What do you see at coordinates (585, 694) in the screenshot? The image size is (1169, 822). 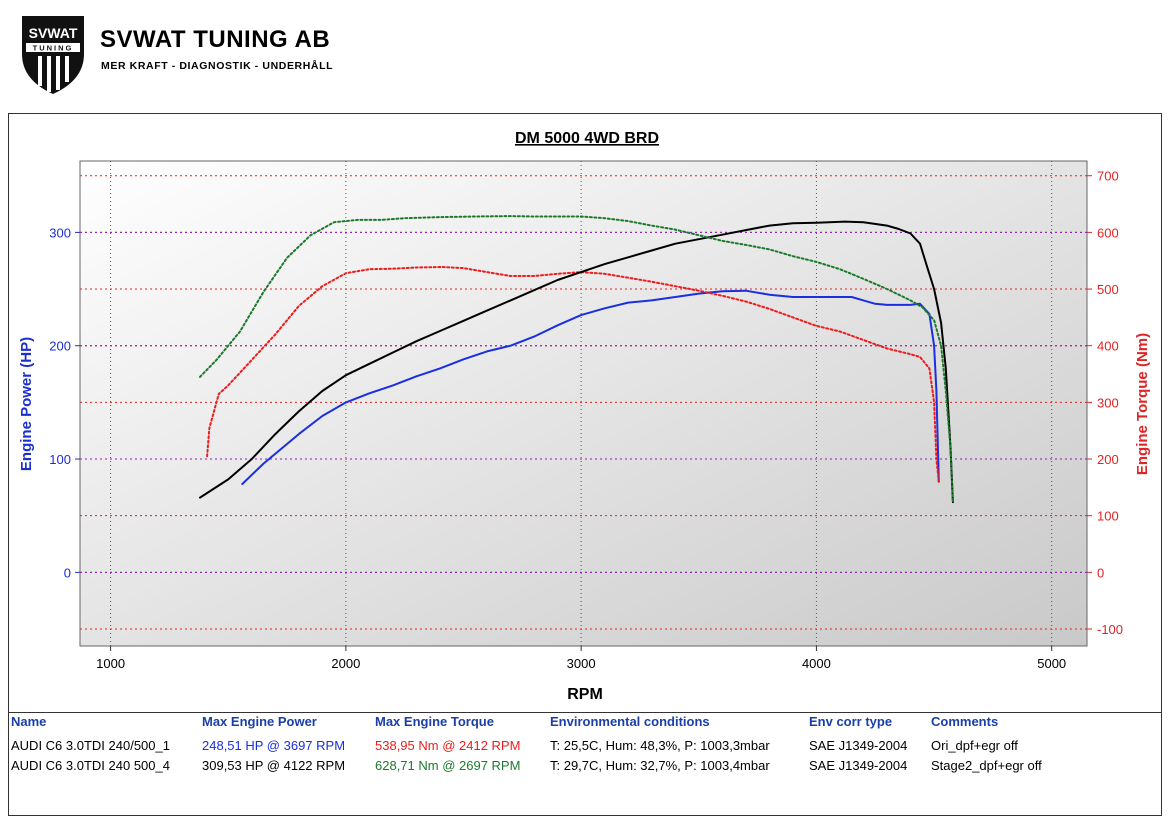 I see `x-axis-label: RPM` at bounding box center [585, 694].